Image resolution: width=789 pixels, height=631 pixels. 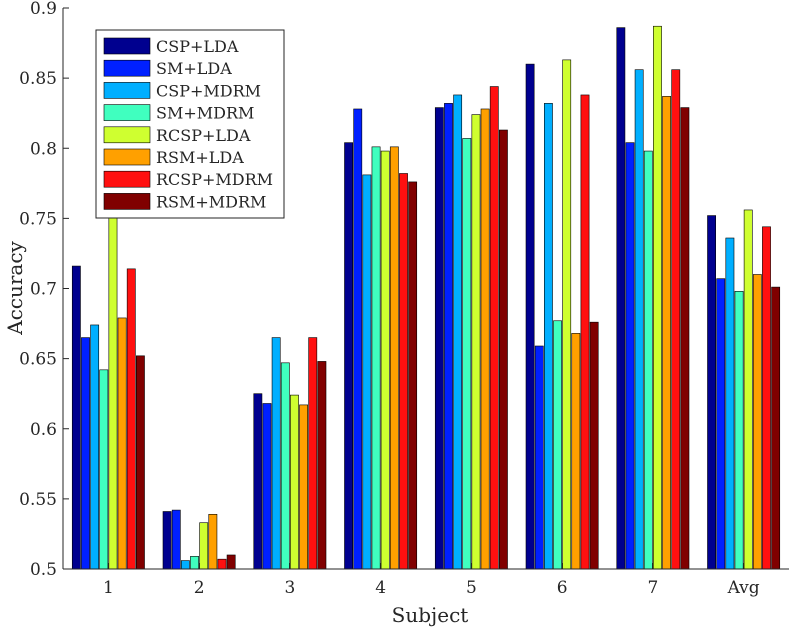 I want to click on bar-rsm-lda-avg, so click(x=757, y=422).